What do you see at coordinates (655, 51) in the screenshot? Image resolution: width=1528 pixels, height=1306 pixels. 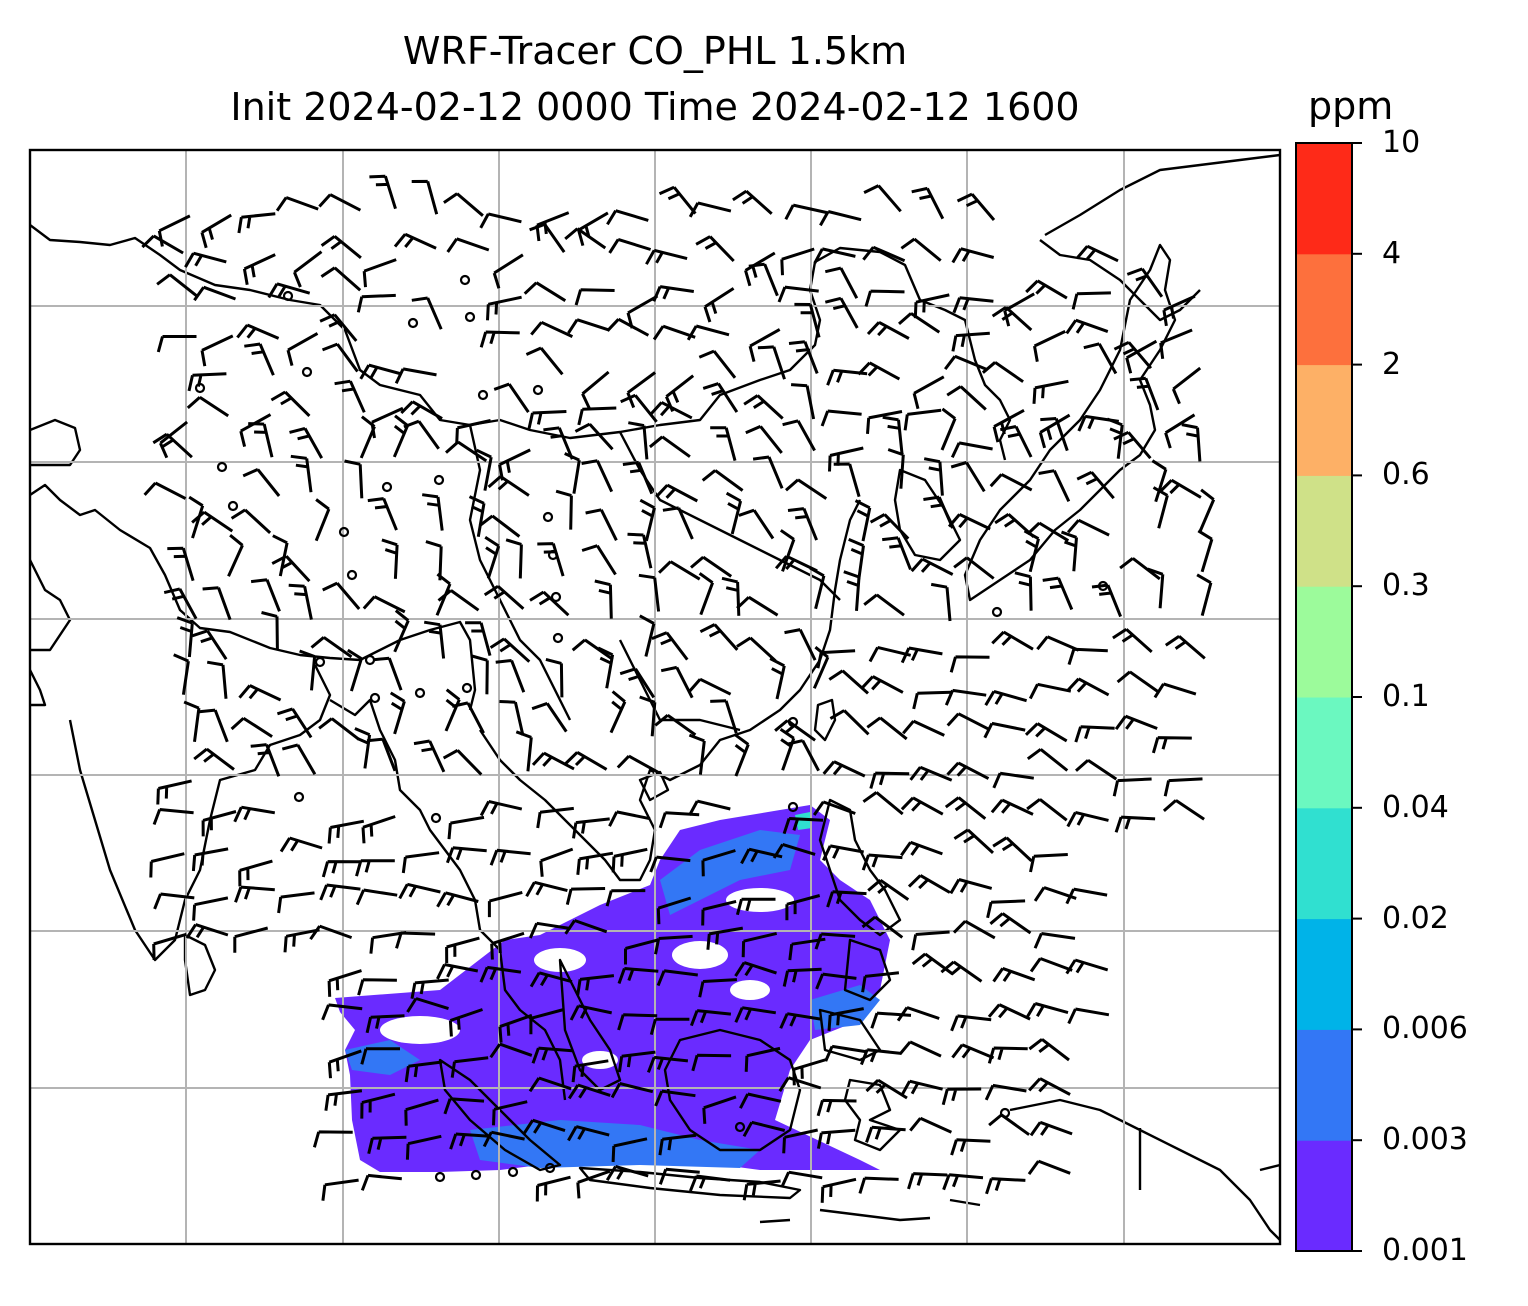 I see `map-title-line1: WRF-Tracer CO_PHL 1.5km` at bounding box center [655, 51].